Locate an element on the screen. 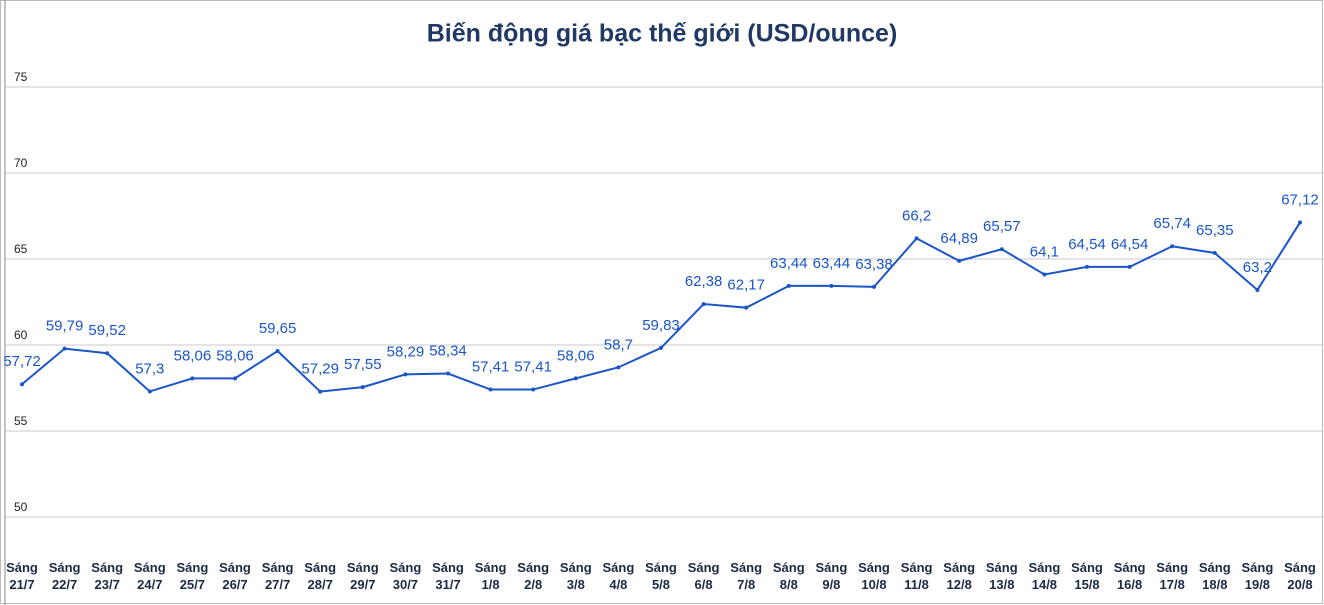 Image resolution: width=1324 pixels, height=605 pixels. x-tick-label: Sáng 30/7 is located at coordinates (405, 576).